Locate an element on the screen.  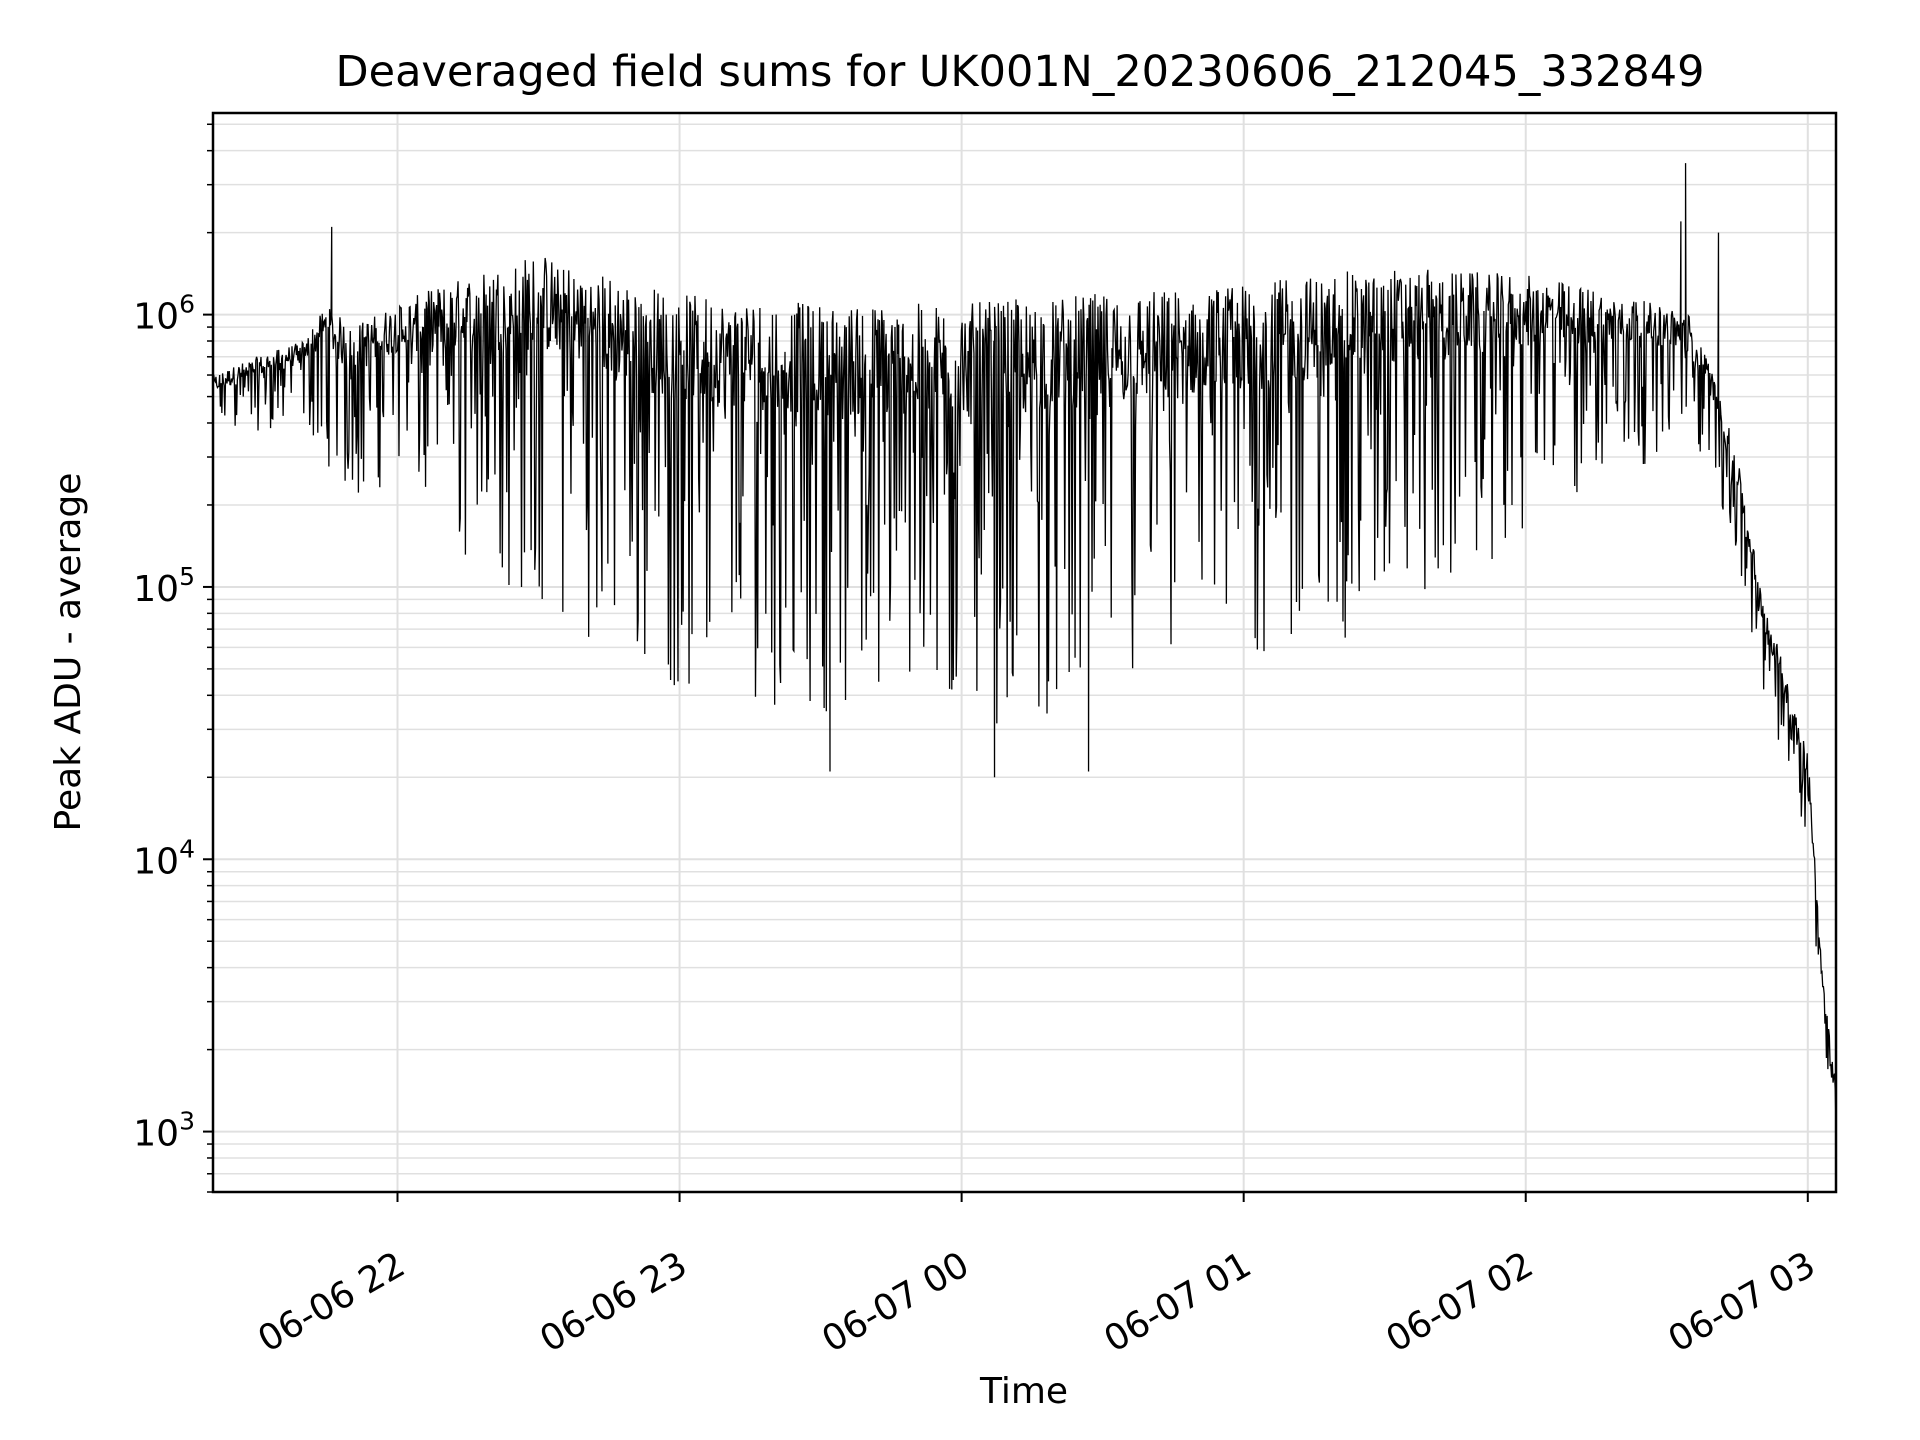
y-axis-label: Peak ADU - average is located at coordinates (68, 652).